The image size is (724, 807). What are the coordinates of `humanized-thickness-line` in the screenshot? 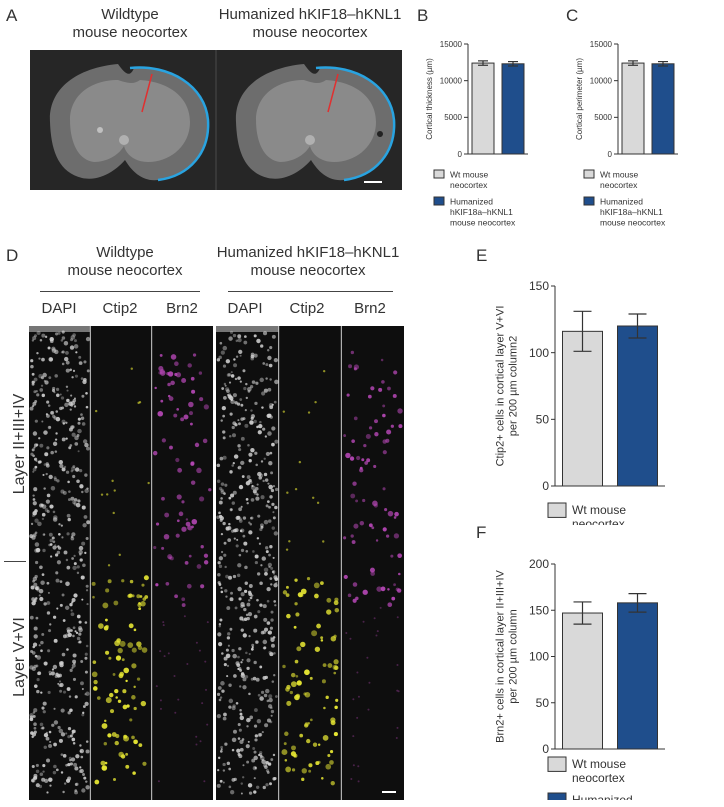 It's located at (333, 93).